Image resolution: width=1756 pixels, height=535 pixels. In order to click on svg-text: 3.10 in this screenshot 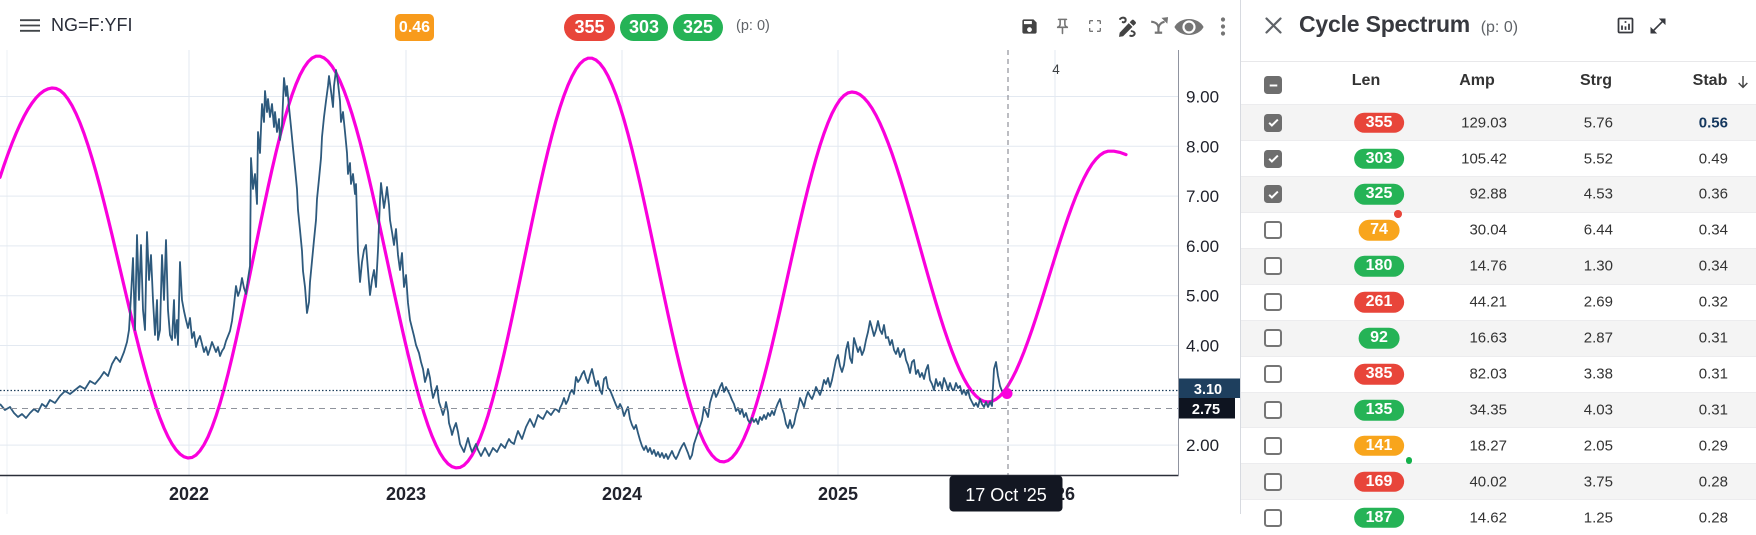, I will do `click(1208, 390)`.